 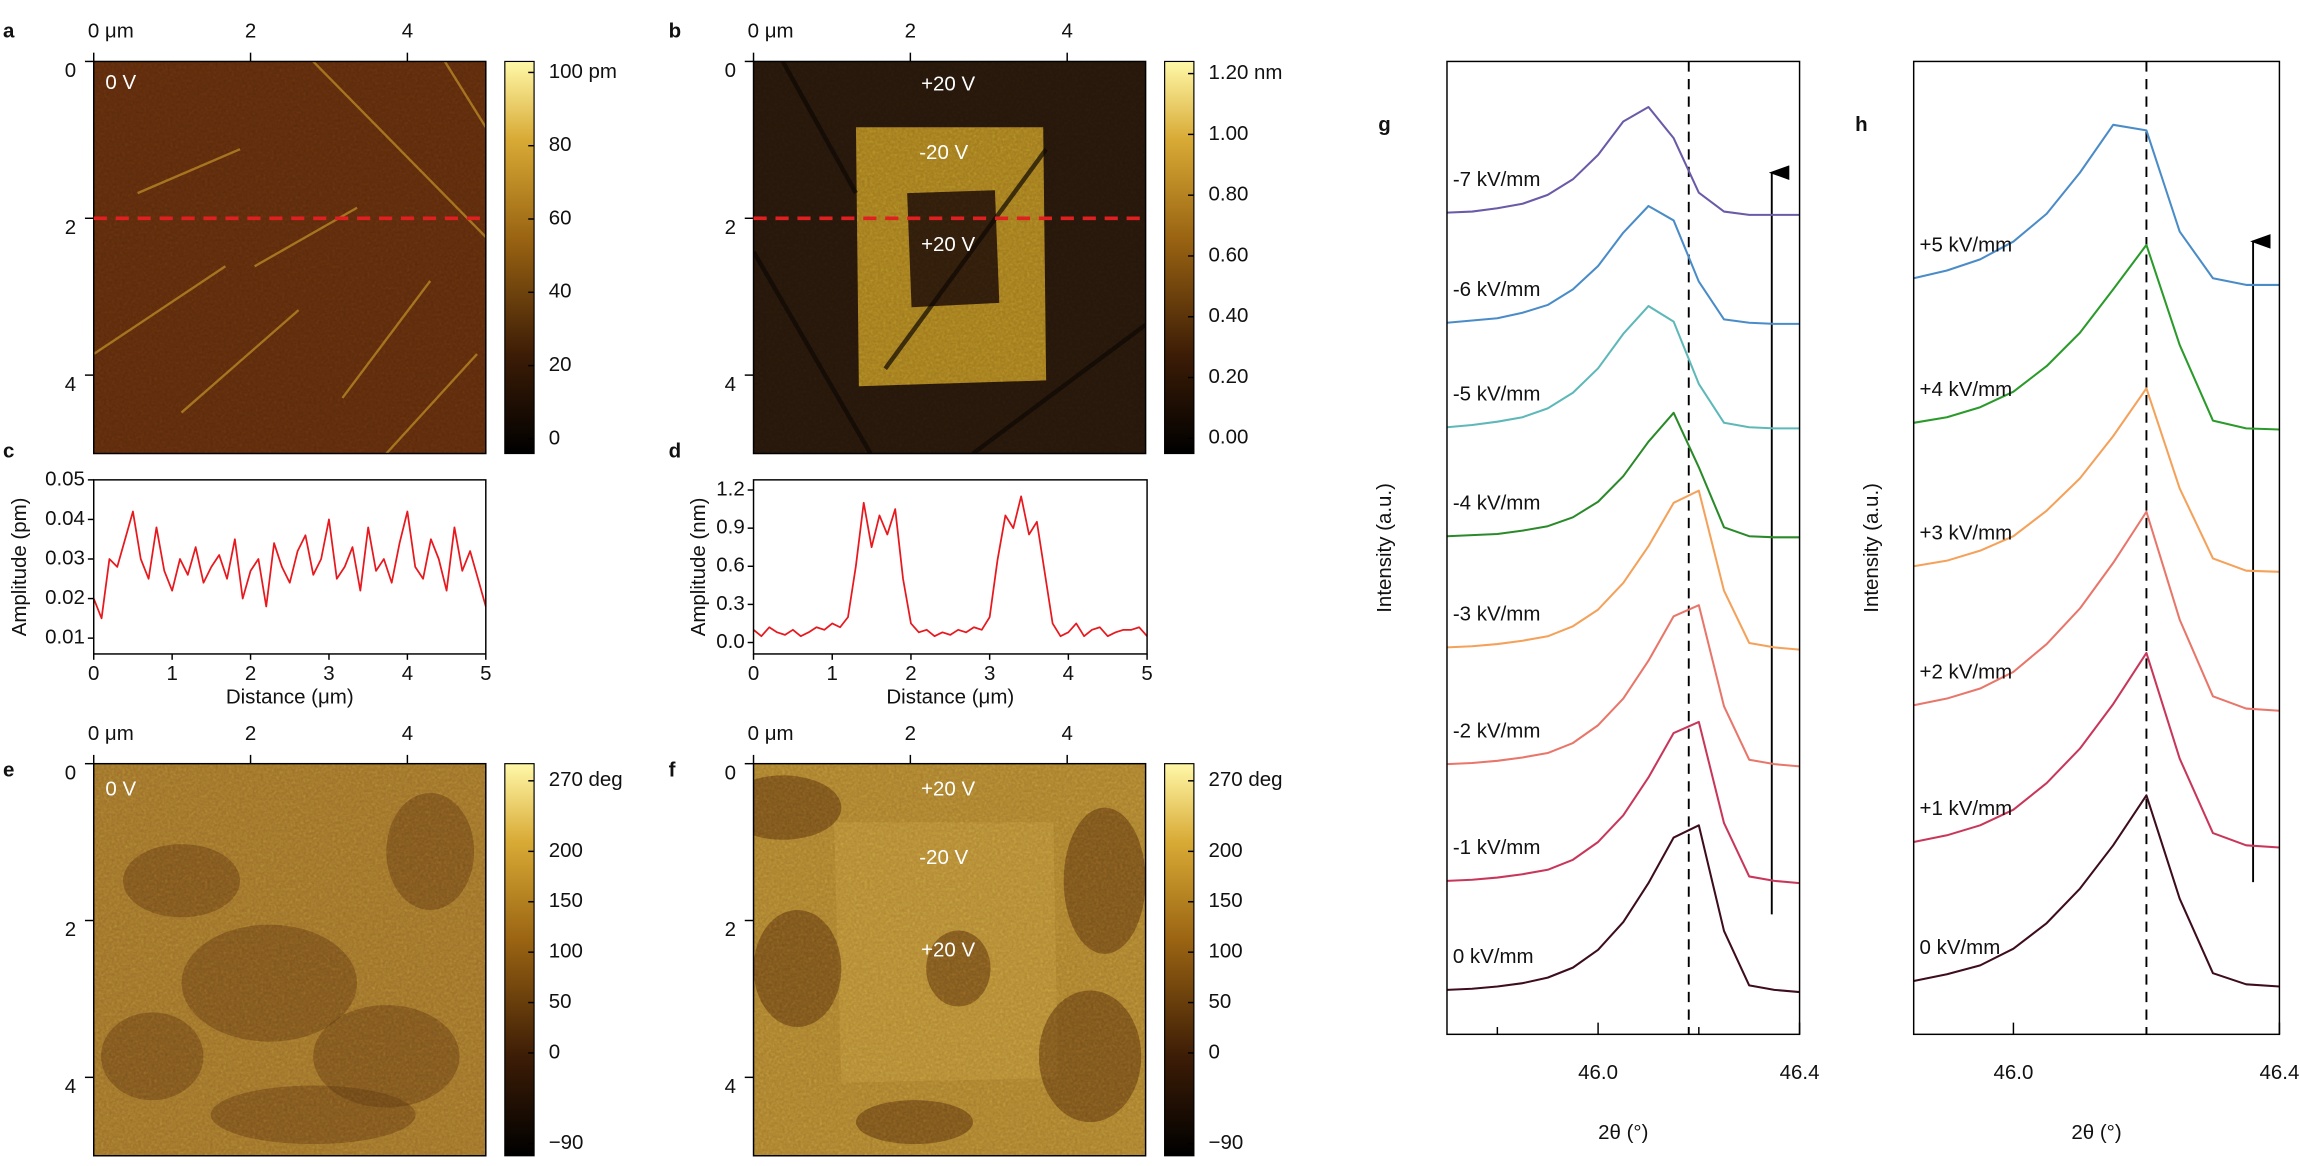 I want to click on annotation: -20 V, so click(x=943, y=152).